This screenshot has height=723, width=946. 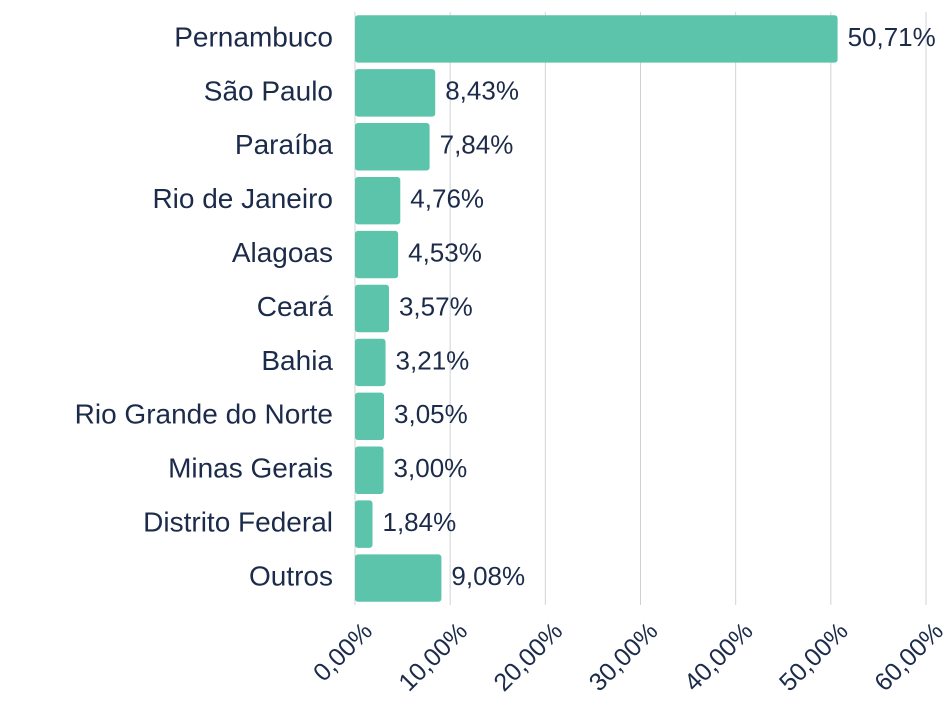 What do you see at coordinates (477, 145) in the screenshot?
I see `data-label: 7,84%` at bounding box center [477, 145].